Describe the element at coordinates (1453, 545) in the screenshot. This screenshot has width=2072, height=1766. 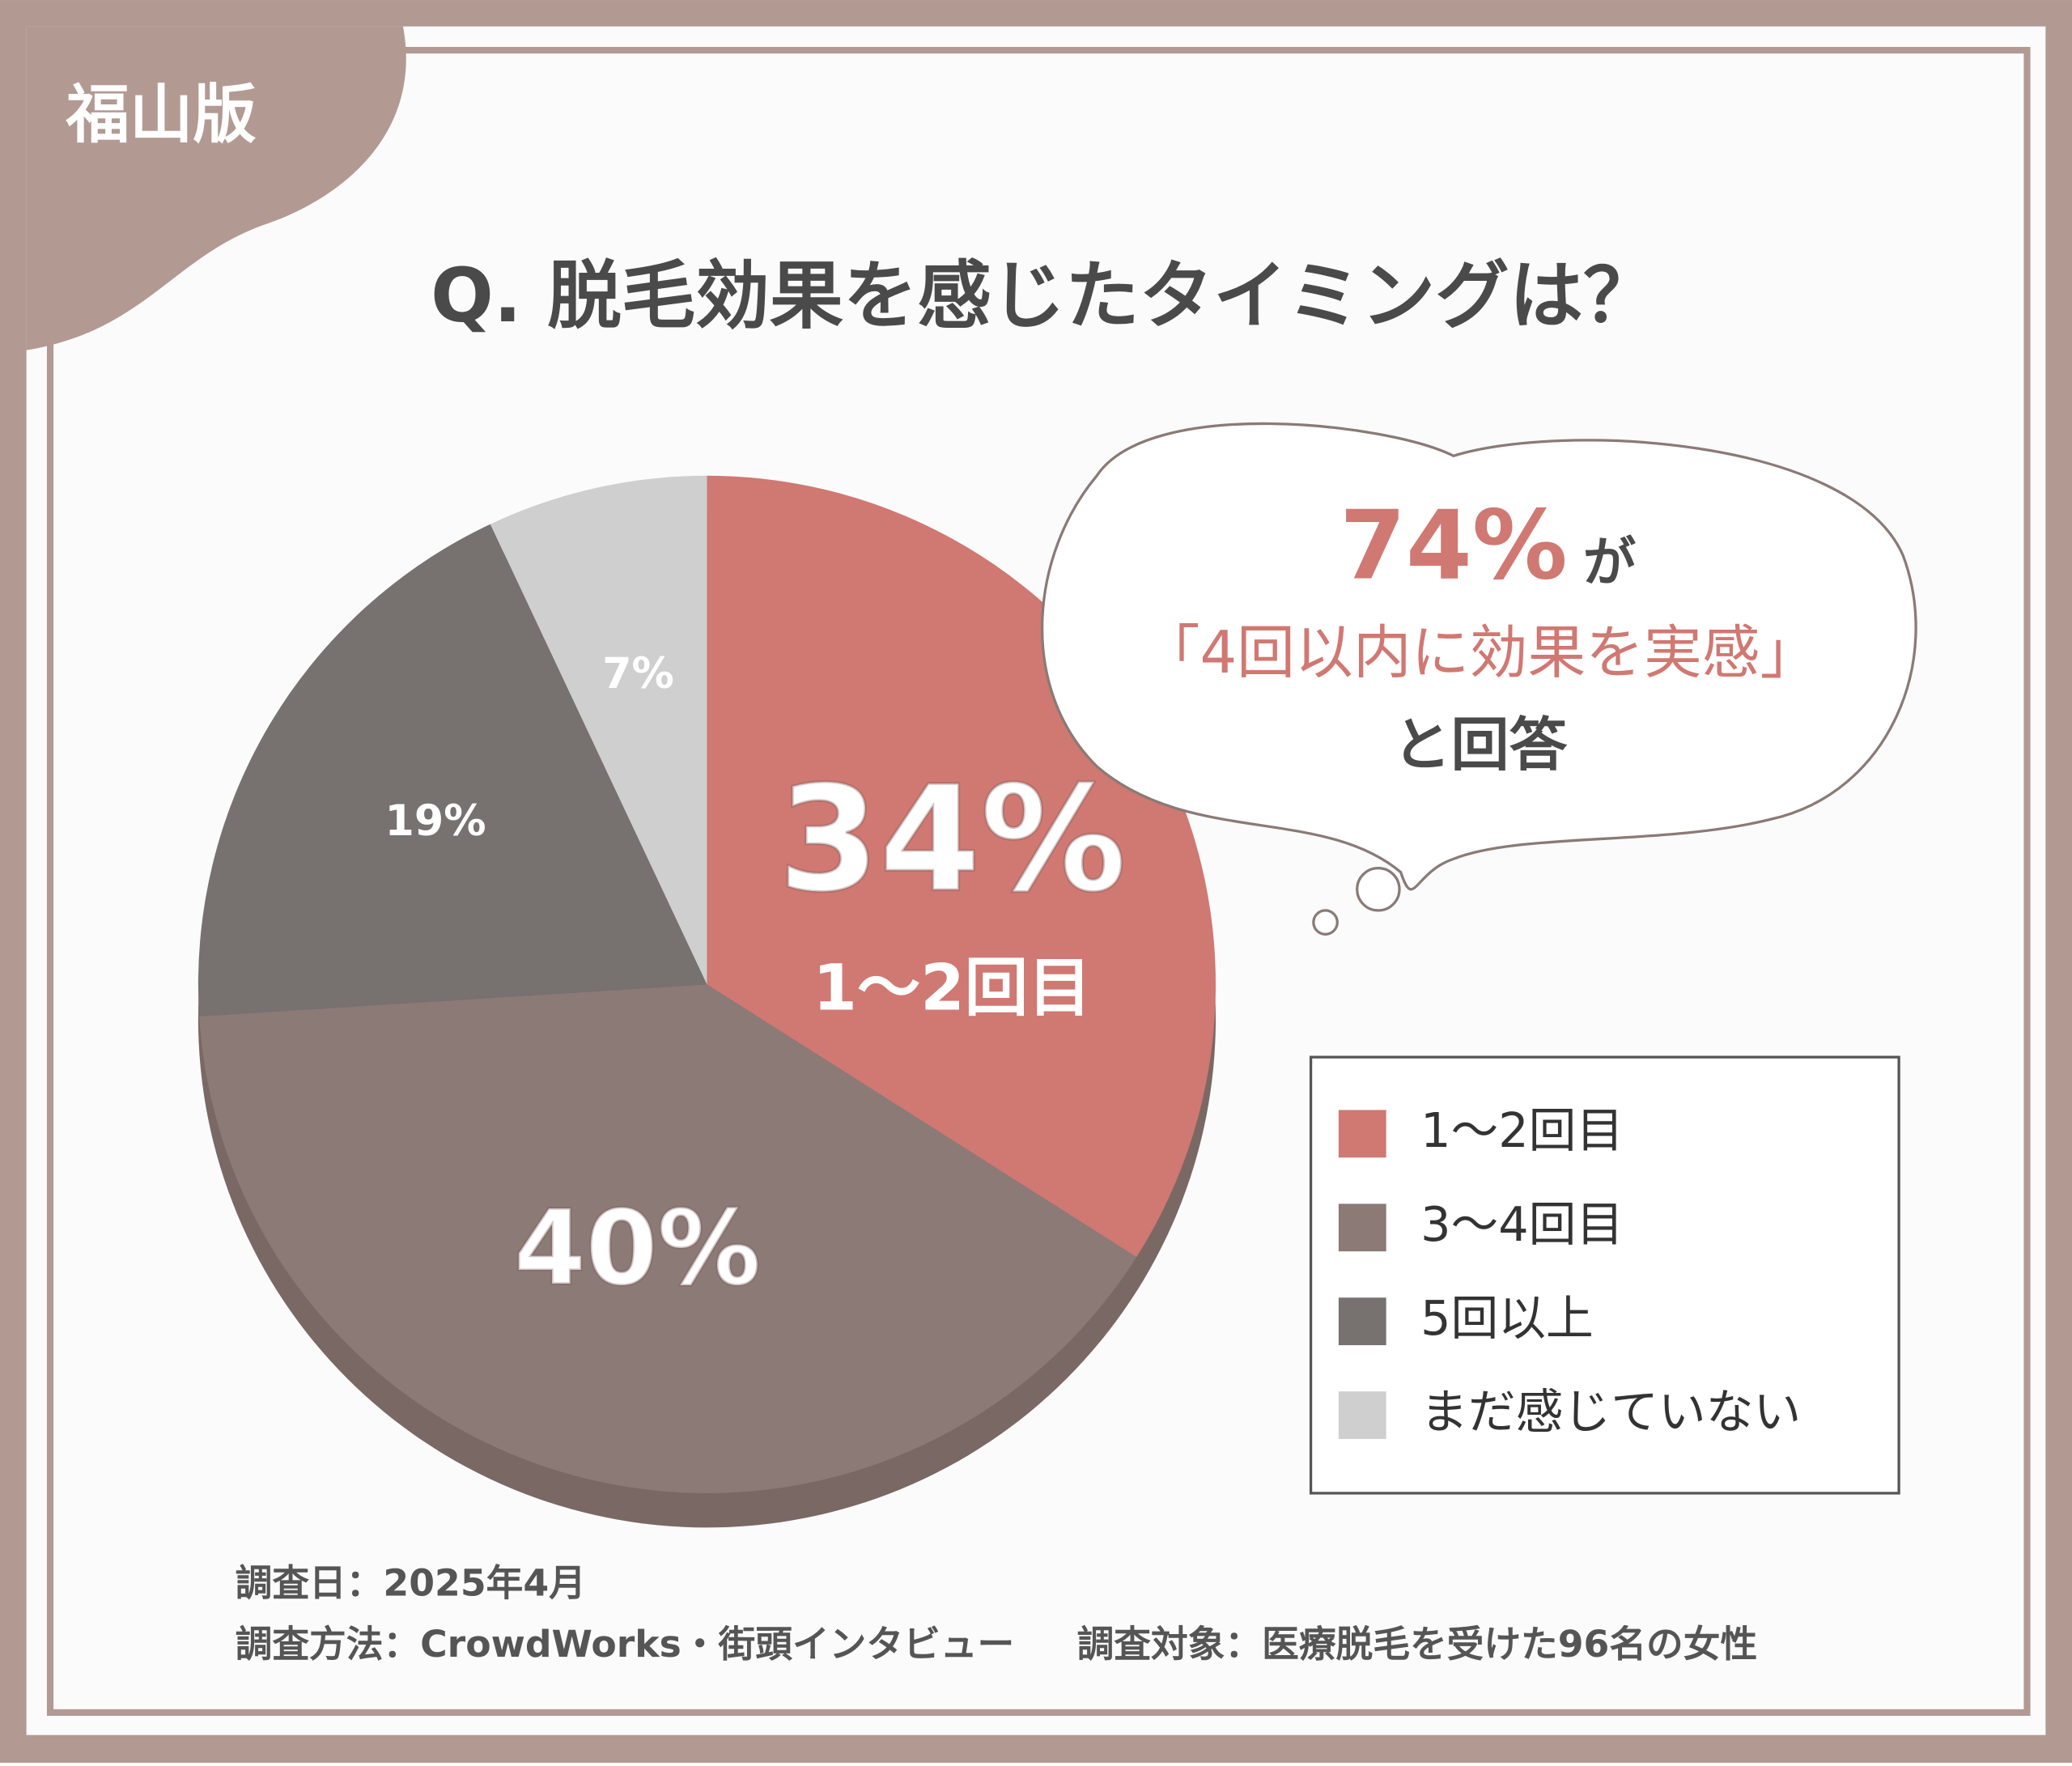
I see `callout-highlight: 74%` at that location.